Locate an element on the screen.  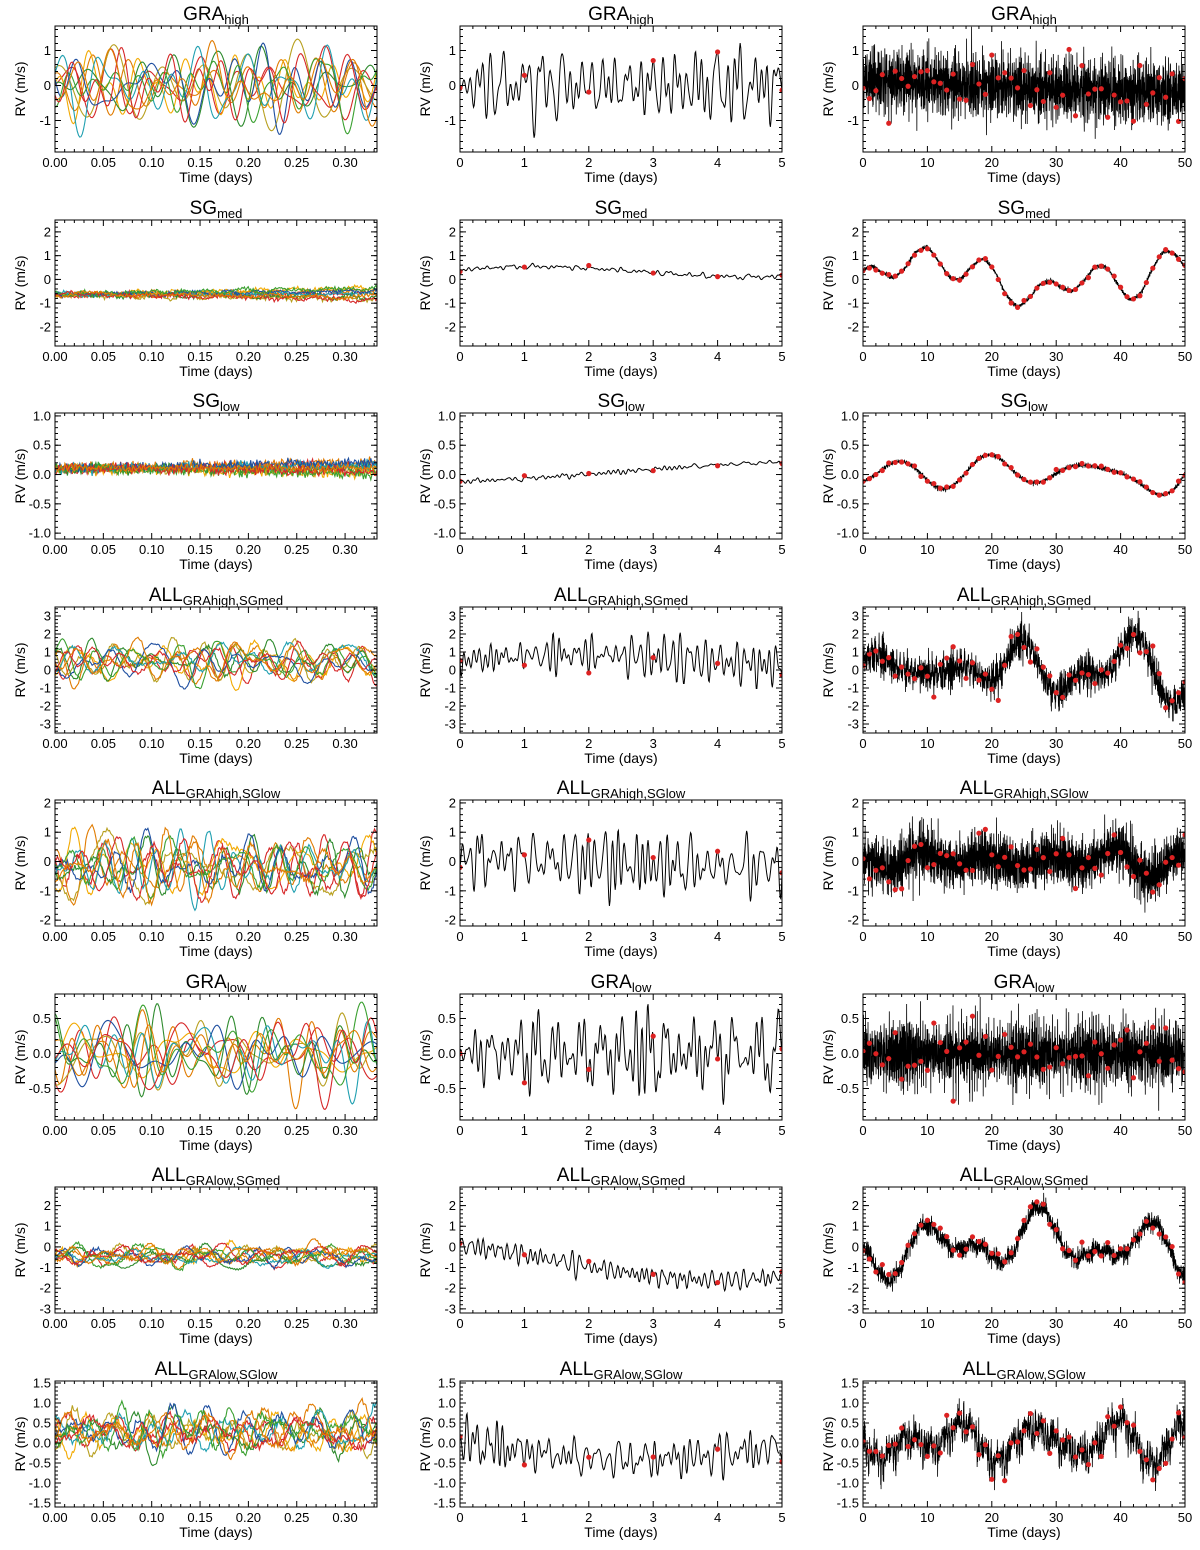
x-tick-label: 1 is located at coordinates (524, 162).